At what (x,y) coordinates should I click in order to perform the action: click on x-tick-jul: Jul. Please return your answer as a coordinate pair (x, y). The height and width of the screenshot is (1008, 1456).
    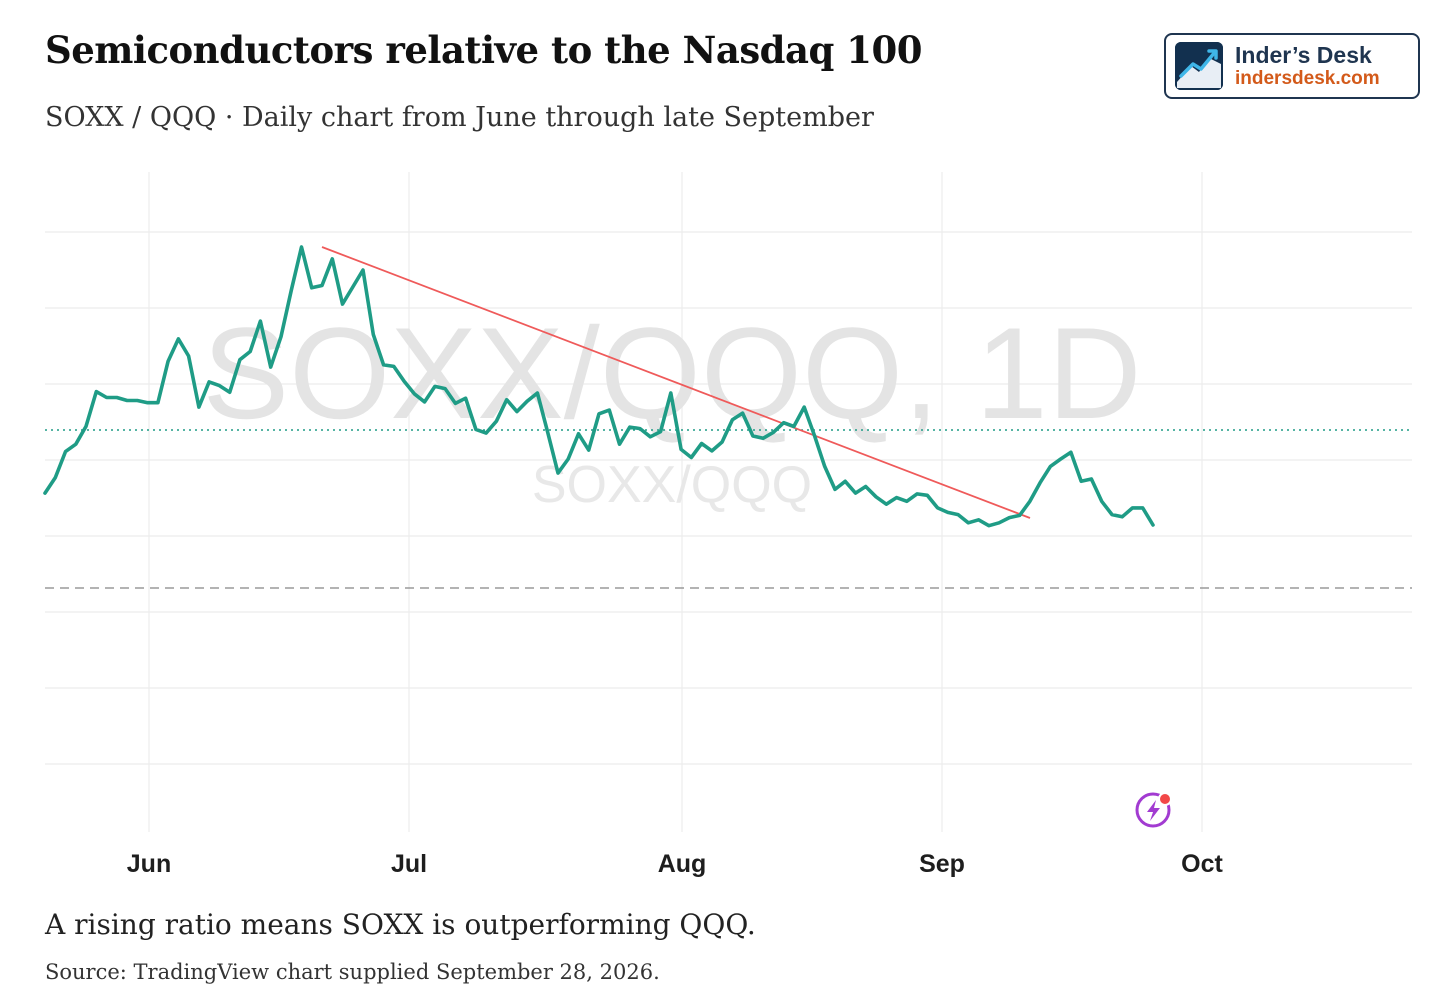
    Looking at the image, I should click on (409, 864).